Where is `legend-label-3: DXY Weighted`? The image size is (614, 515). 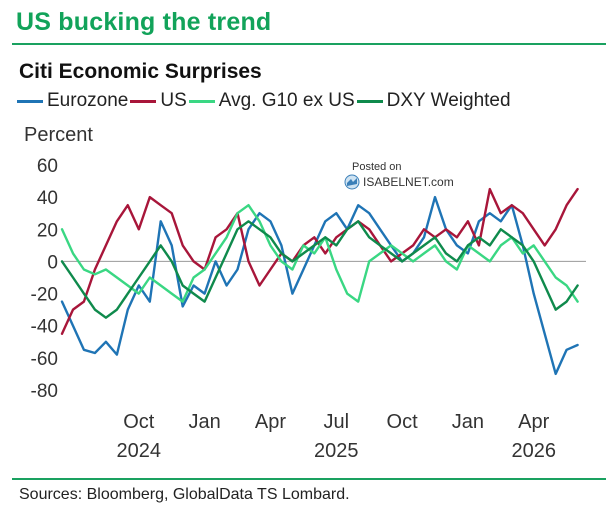 legend-label-3: DXY Weighted is located at coordinates (448, 100).